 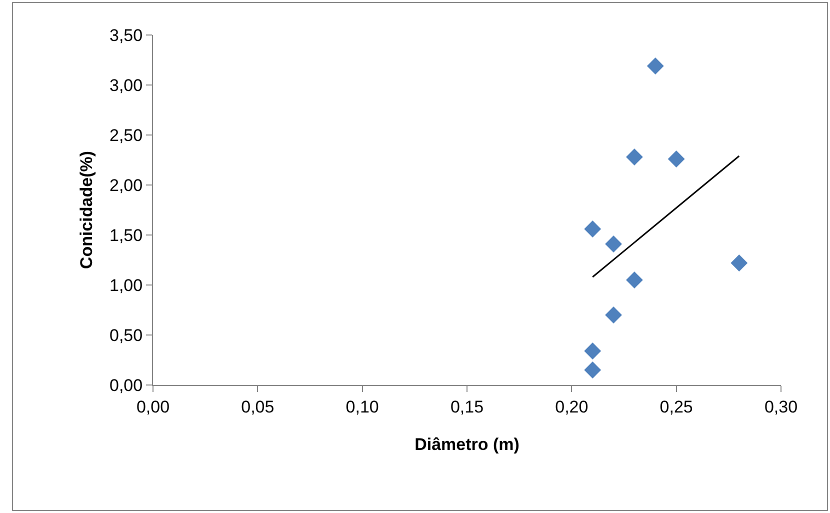 I want to click on x-tick-label: 0,20, so click(x=571, y=406).